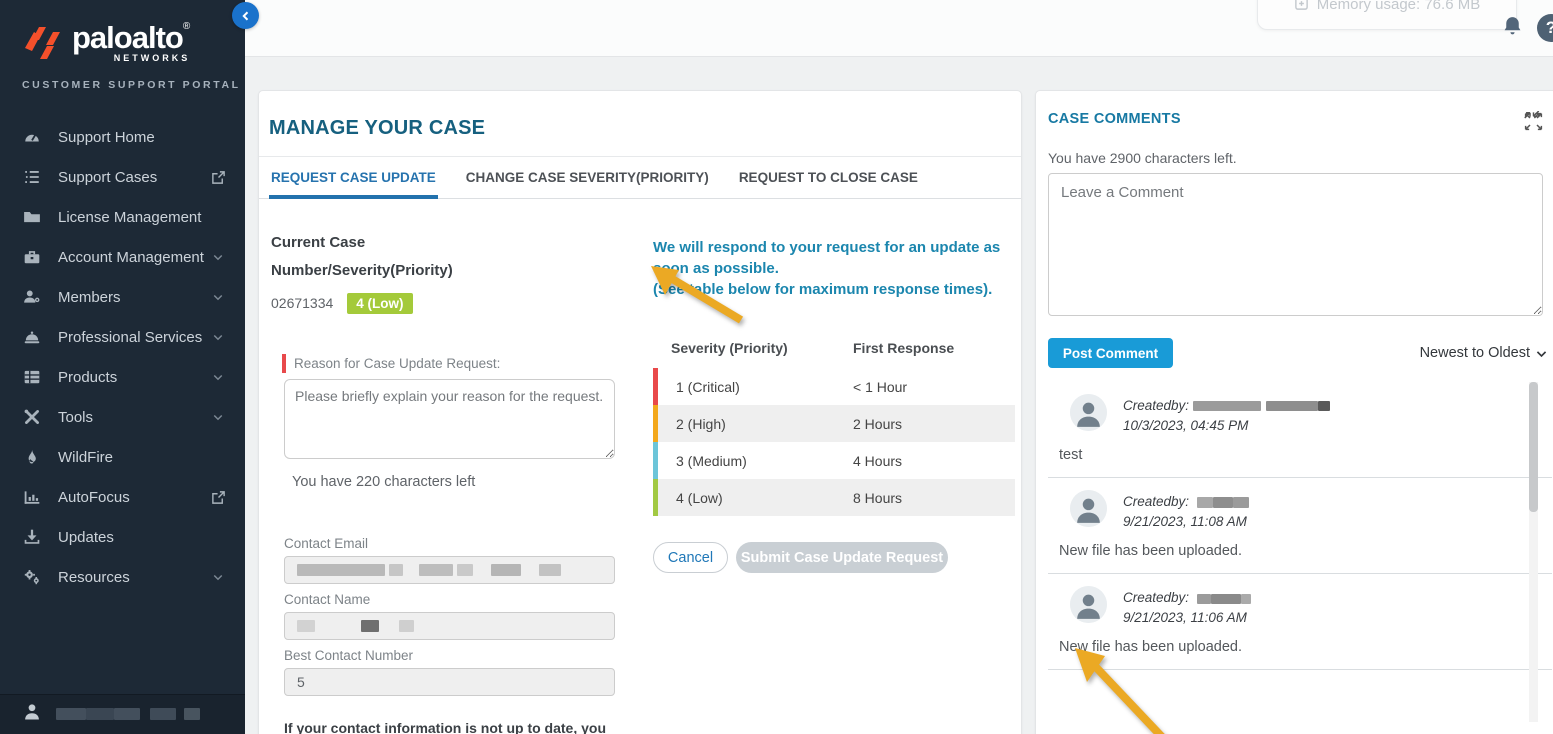 This screenshot has width=1553, height=734. I want to click on reason-textarea, so click(449, 418).